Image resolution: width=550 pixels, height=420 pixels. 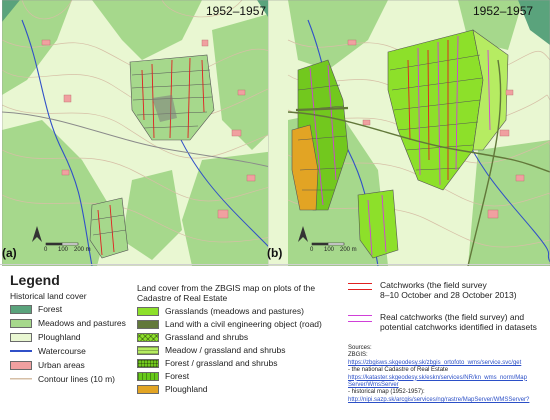 I want to click on catchwork-plots, so click(x=152, y=156).